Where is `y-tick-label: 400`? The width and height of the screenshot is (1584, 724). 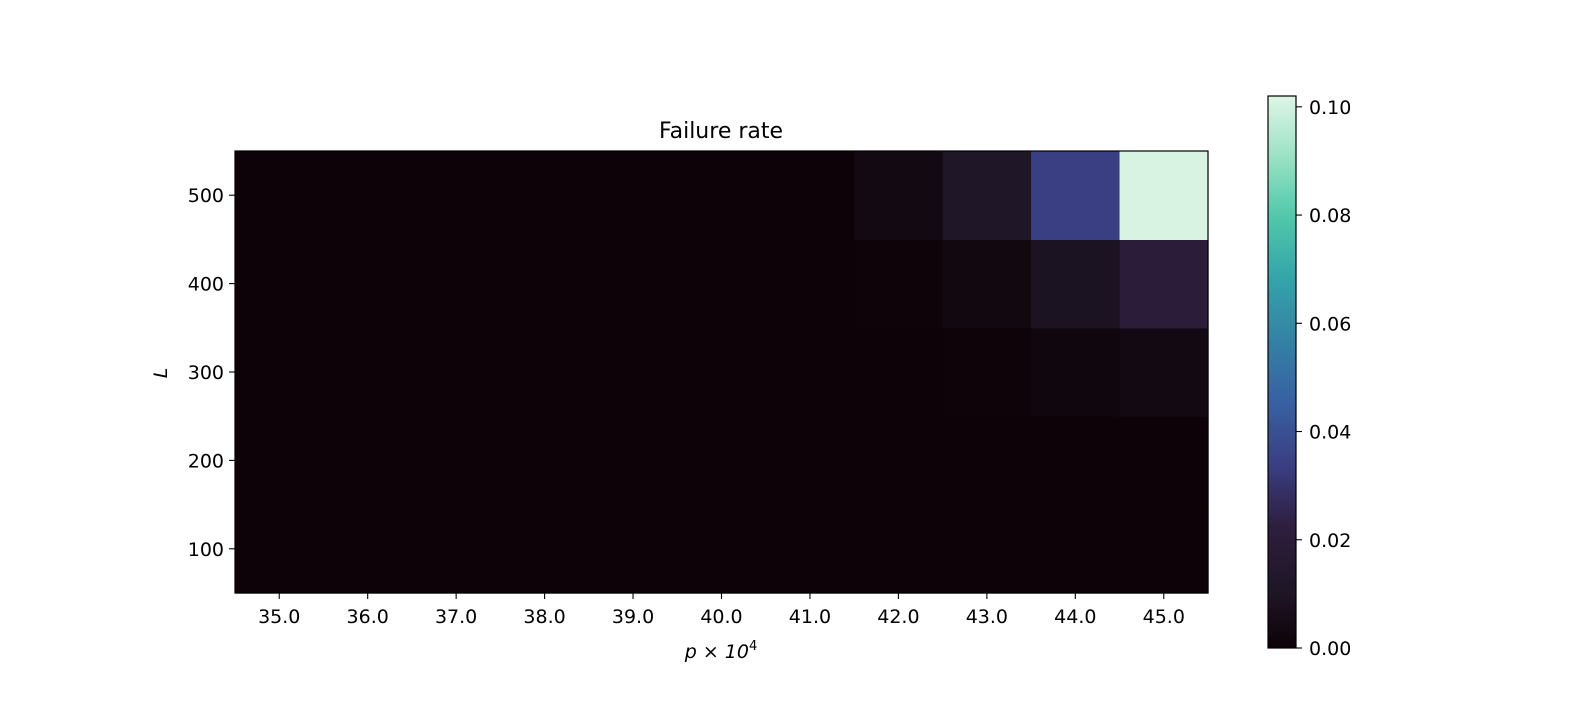
y-tick-label: 400 is located at coordinates (206, 285).